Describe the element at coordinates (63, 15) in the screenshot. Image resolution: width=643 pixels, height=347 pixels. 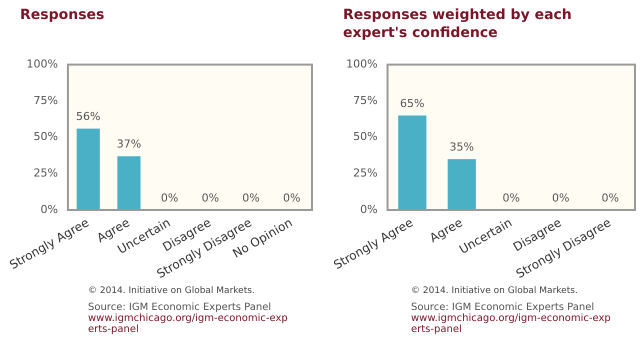
I see `chart-title: Responses` at that location.